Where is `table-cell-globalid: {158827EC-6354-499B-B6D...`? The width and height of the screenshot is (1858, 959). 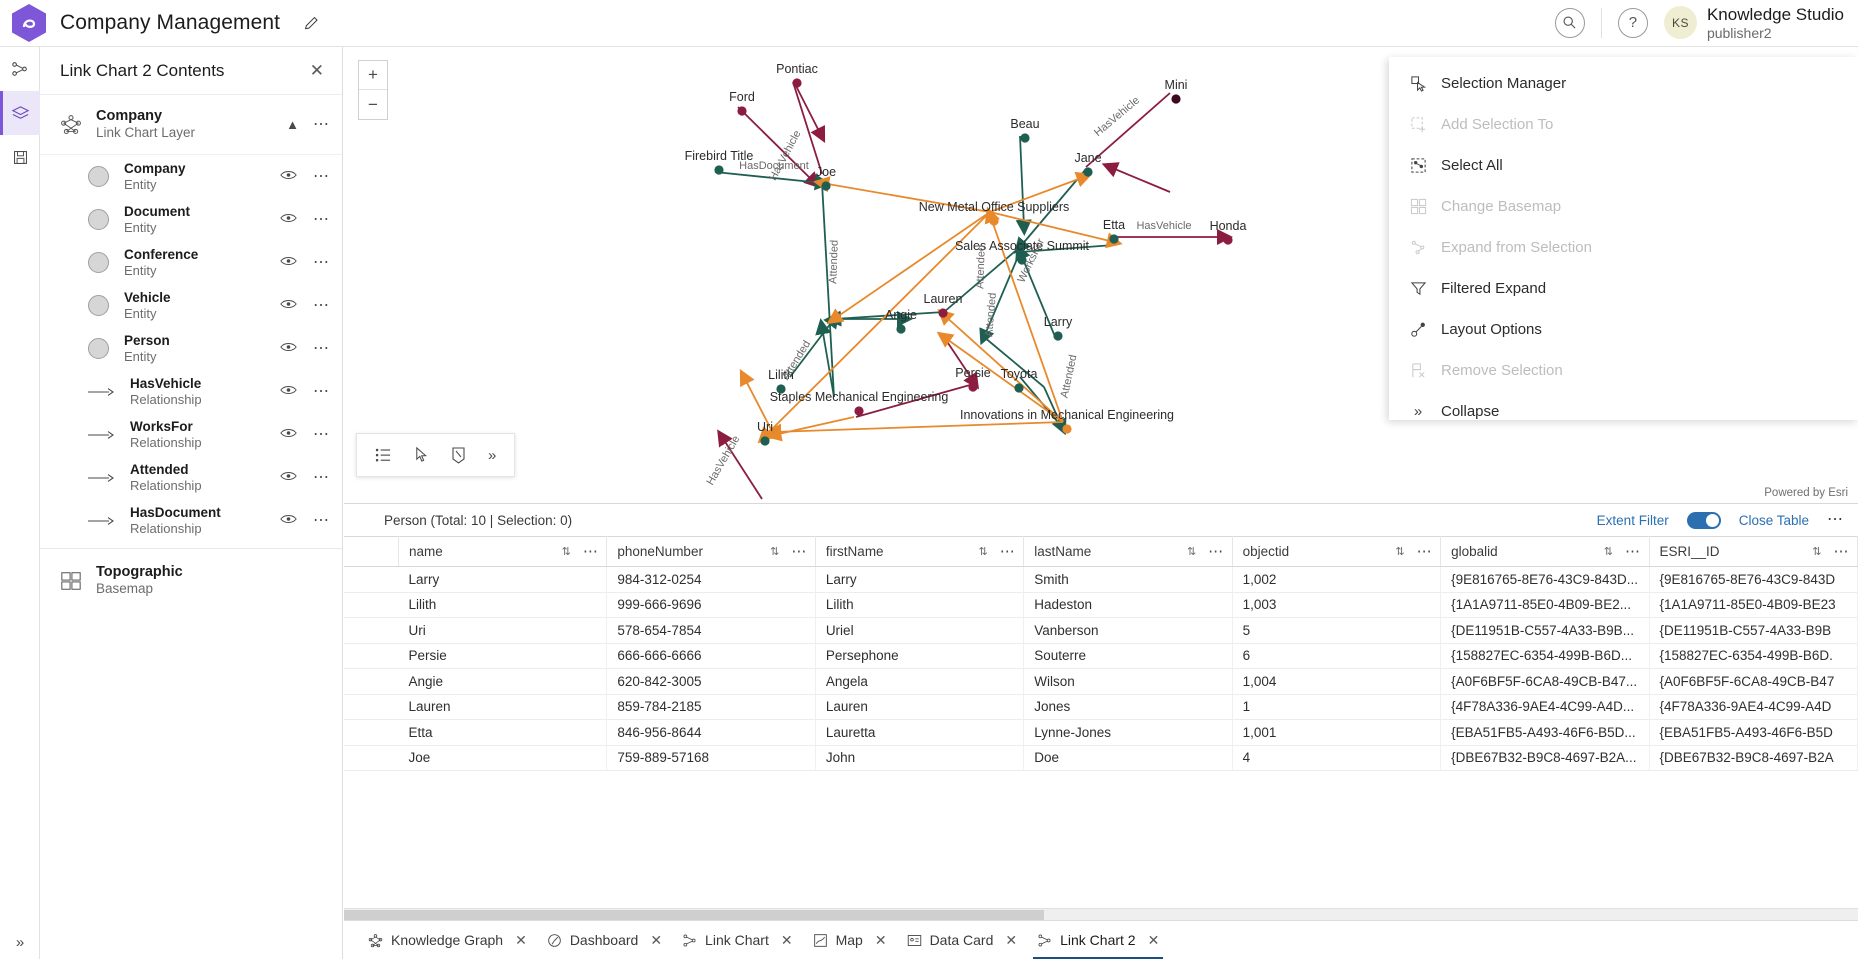
table-cell-globalid: {158827EC-6354-499B-B6D... is located at coordinates (1545, 656).